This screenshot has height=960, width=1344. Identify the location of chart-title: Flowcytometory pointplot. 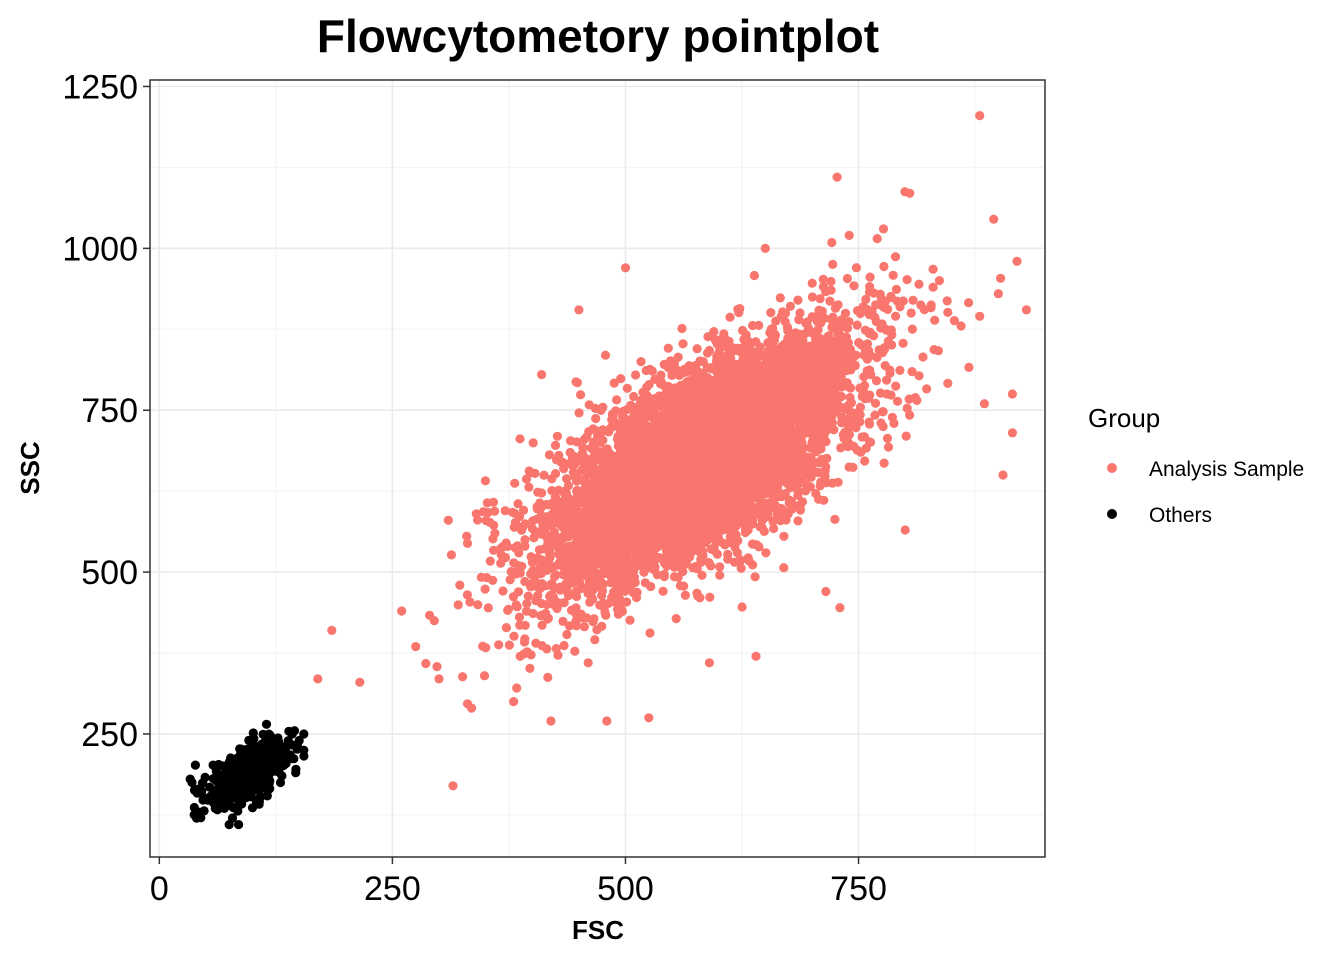
(598, 36).